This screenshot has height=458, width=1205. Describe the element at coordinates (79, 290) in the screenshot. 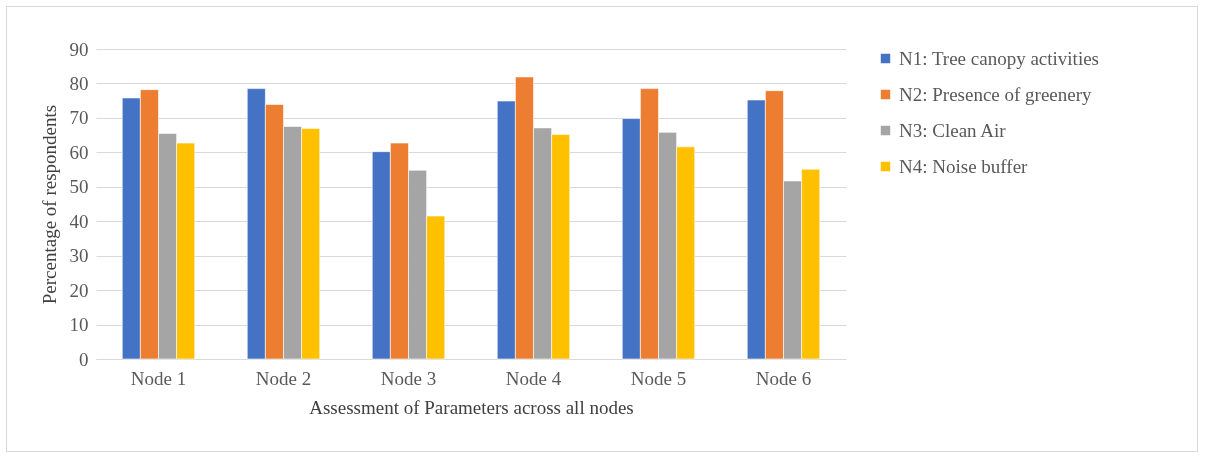

I see `y-tick-label: 20` at that location.